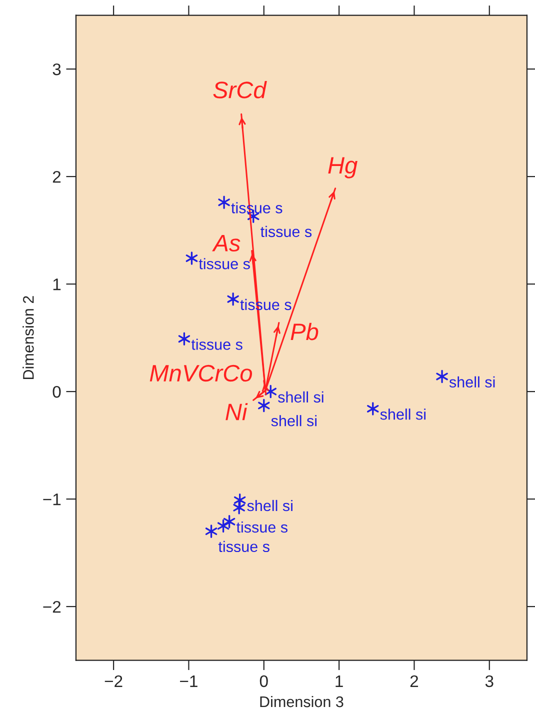  Describe the element at coordinates (240, 89) in the screenshot. I see `series-label: SrCd` at that location.